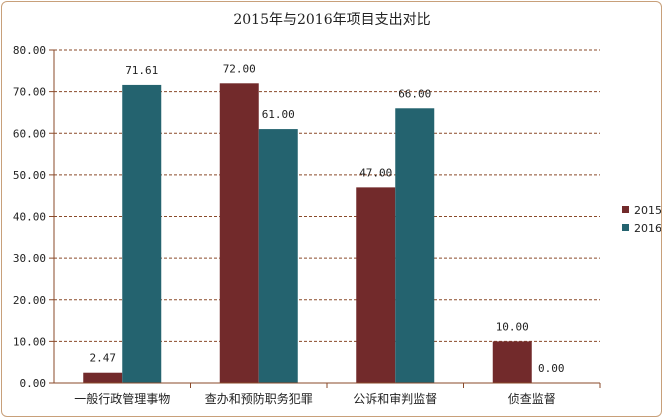 The width and height of the screenshot is (663, 418). Describe the element at coordinates (122, 398) in the screenshot. I see `x-tick-label: 一般行政管理事物` at that location.